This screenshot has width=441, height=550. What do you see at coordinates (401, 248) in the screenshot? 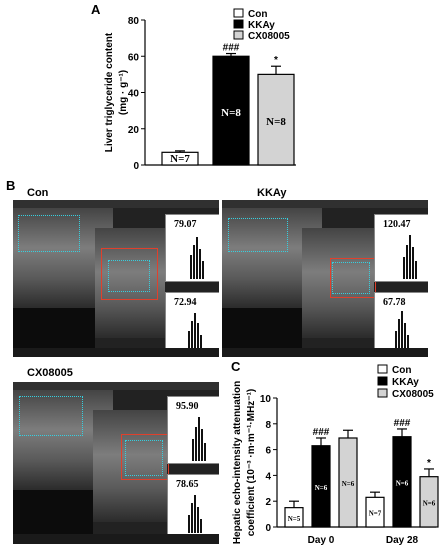
I see `histogram-top: 120.47` at bounding box center [401, 248].